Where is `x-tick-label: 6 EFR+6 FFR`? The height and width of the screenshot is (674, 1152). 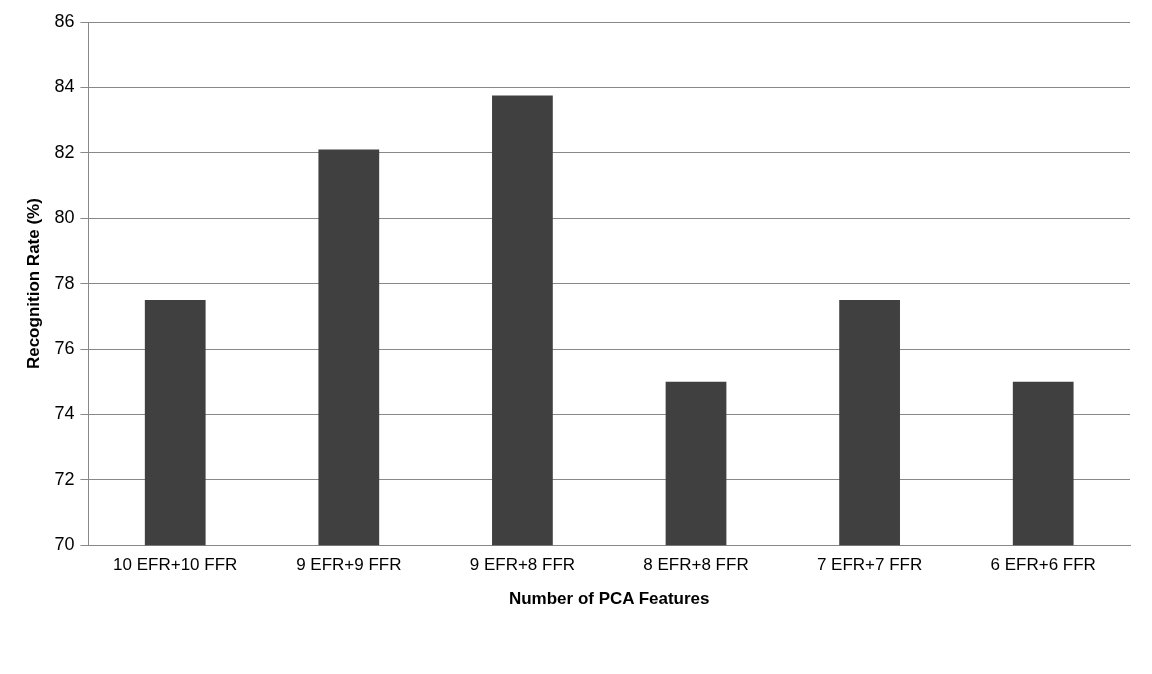
x-tick-label: 6 EFR+6 FFR is located at coordinates (1043, 565).